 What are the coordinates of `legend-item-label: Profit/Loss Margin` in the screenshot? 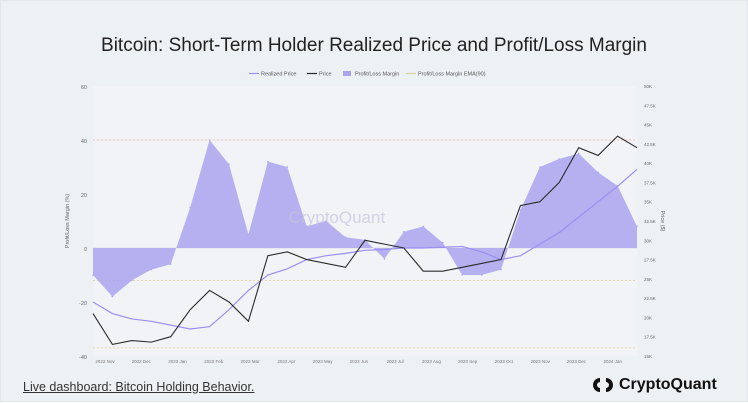 It's located at (377, 75).